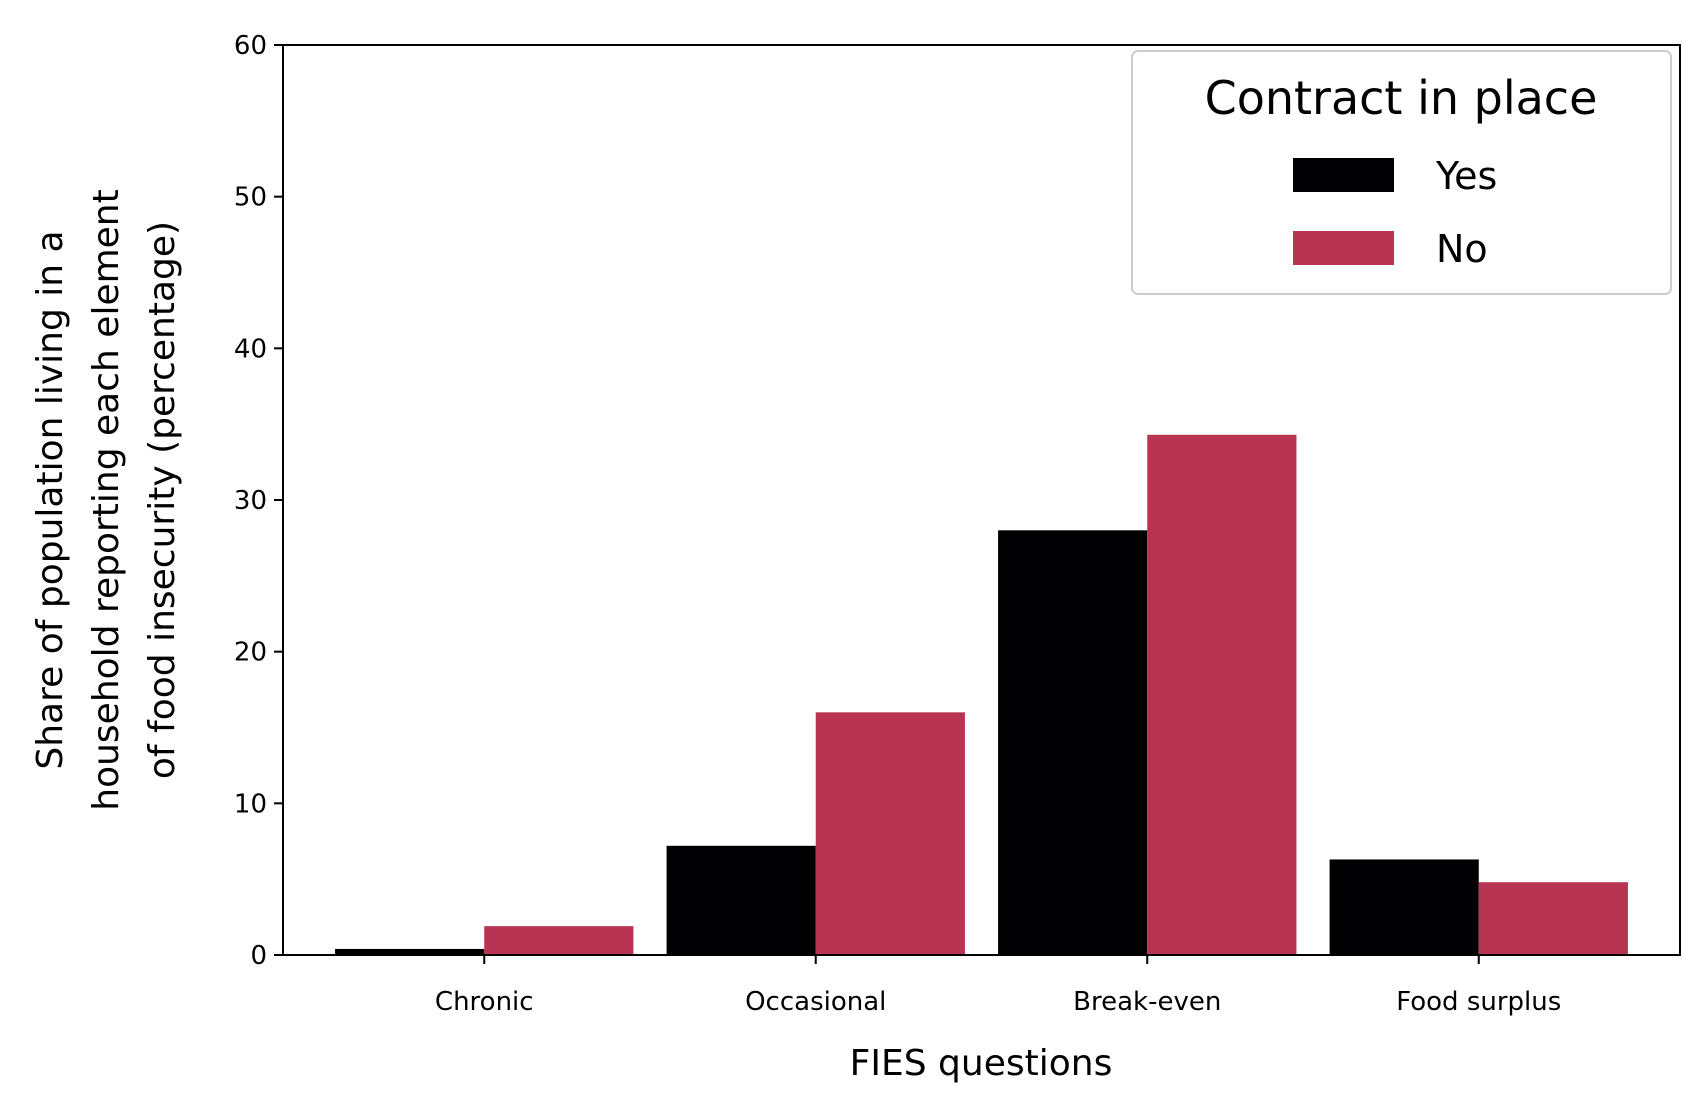 The height and width of the screenshot is (1115, 1706). I want to click on bar-no-food-surplus, so click(1553, 918).